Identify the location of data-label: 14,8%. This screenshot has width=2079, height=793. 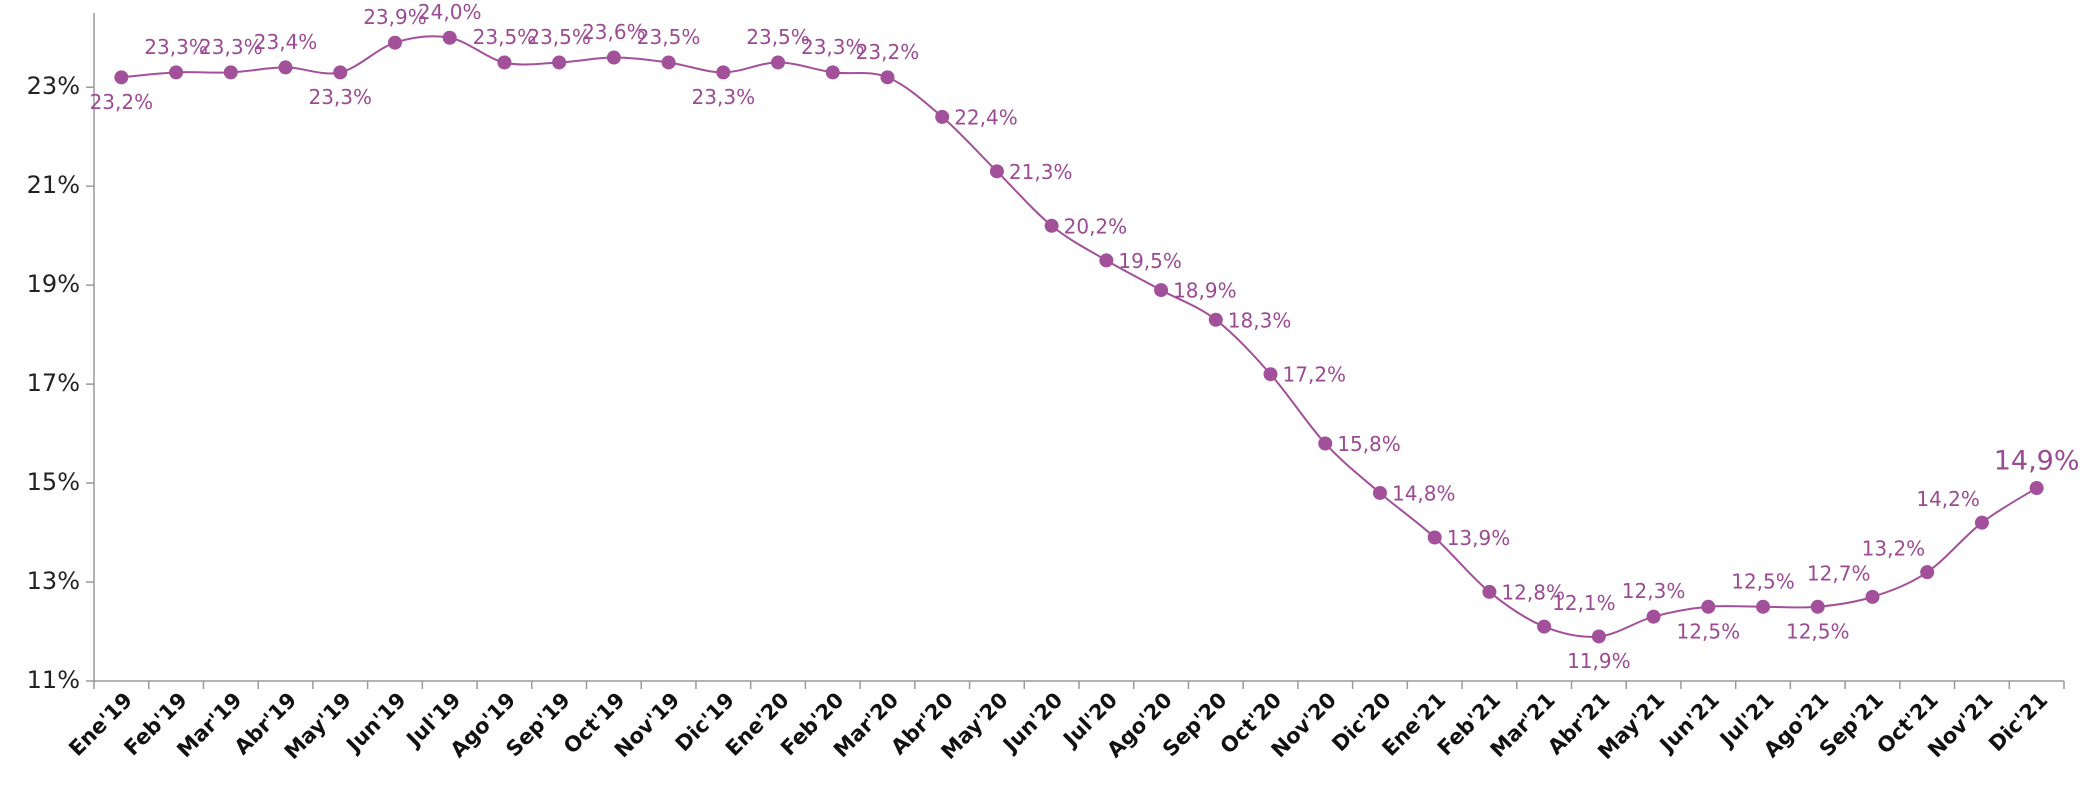
(1424, 493).